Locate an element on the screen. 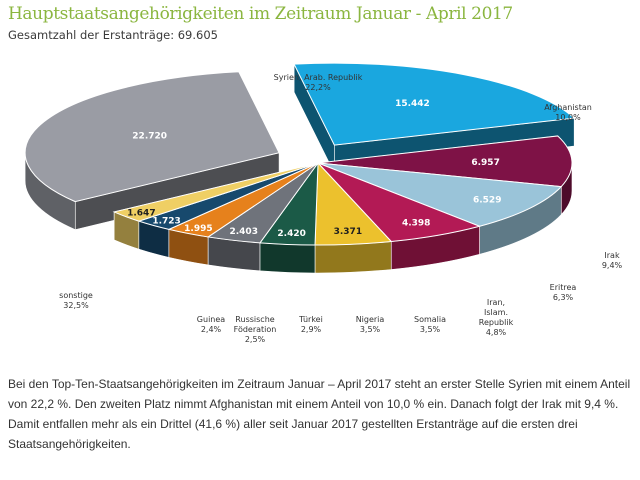  value-label-guinea: 1.647 is located at coordinates (141, 213).